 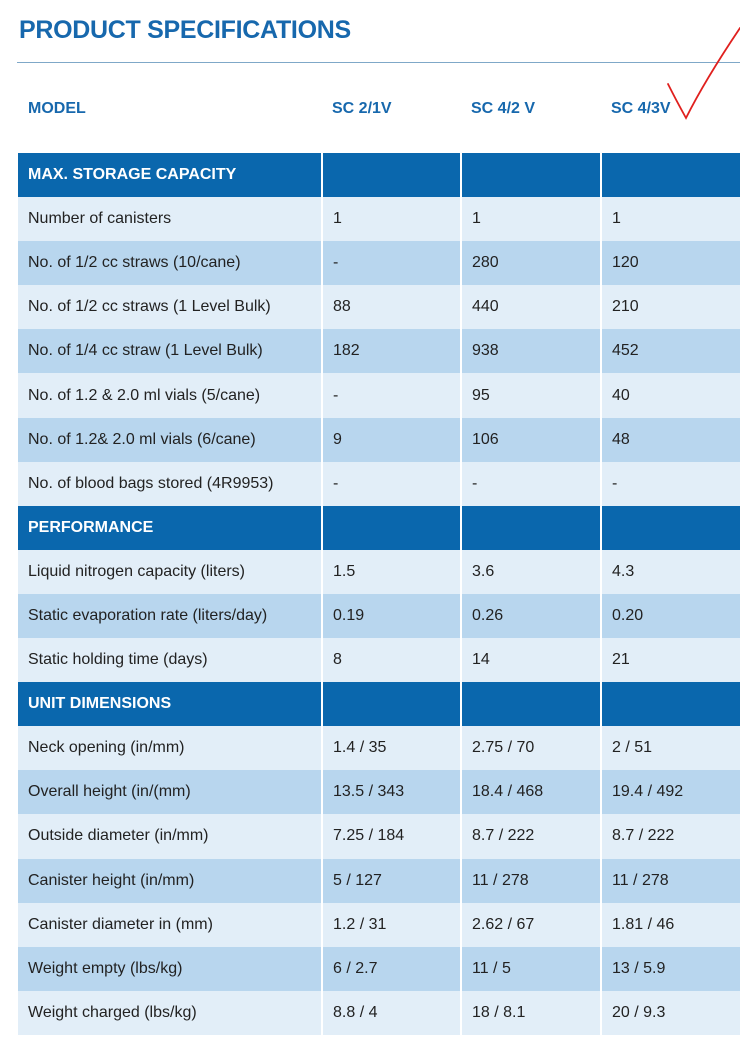 What do you see at coordinates (170, 571) in the screenshot?
I see `spec-label: Liquid nitrogen capacity (liters)` at bounding box center [170, 571].